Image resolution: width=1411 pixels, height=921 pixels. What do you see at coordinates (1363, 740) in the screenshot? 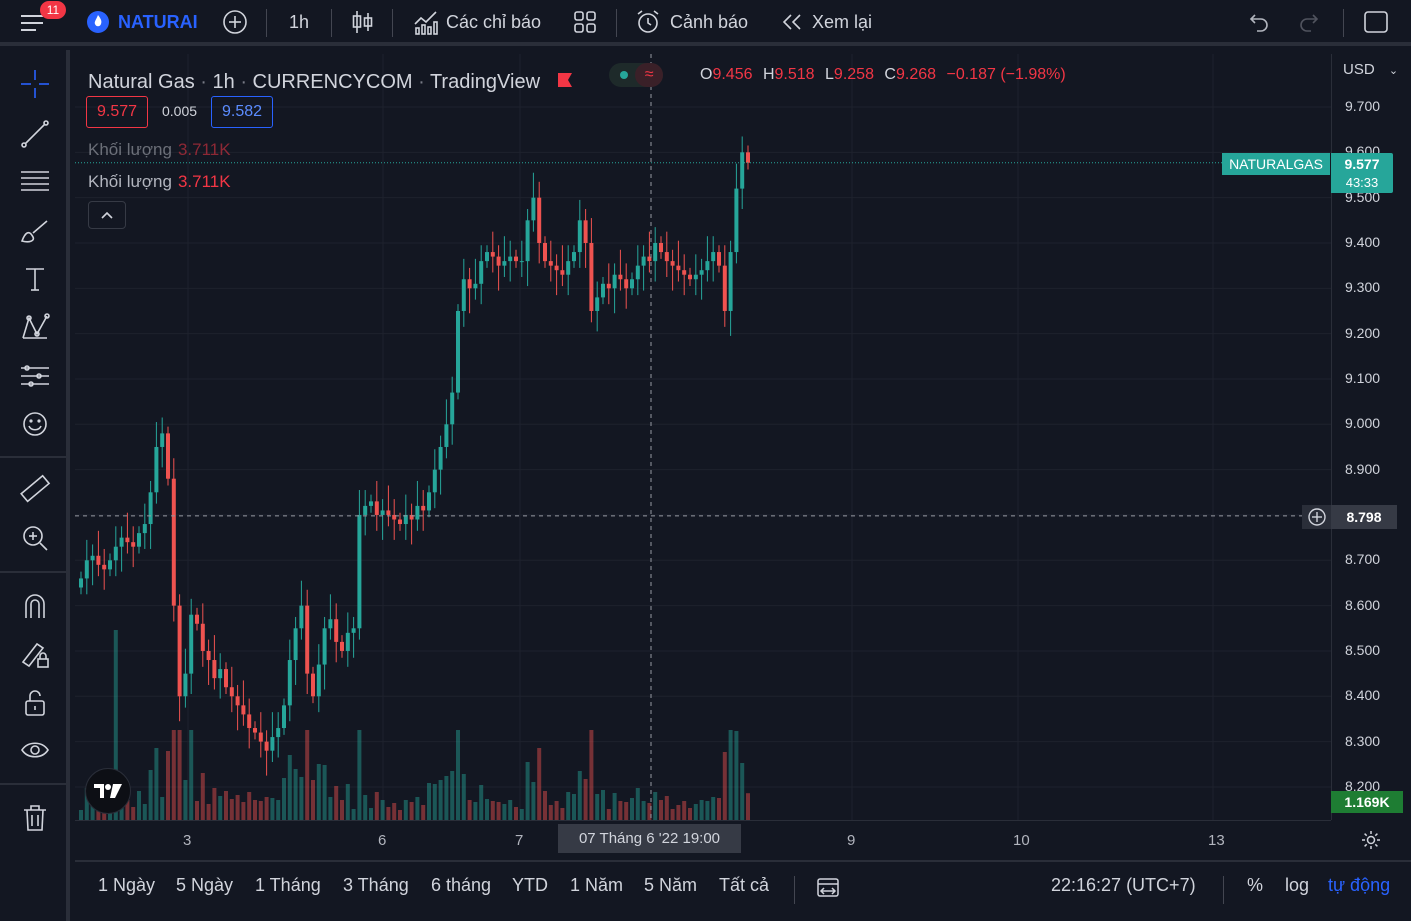
I see `price-label: 8.300` at bounding box center [1363, 740].